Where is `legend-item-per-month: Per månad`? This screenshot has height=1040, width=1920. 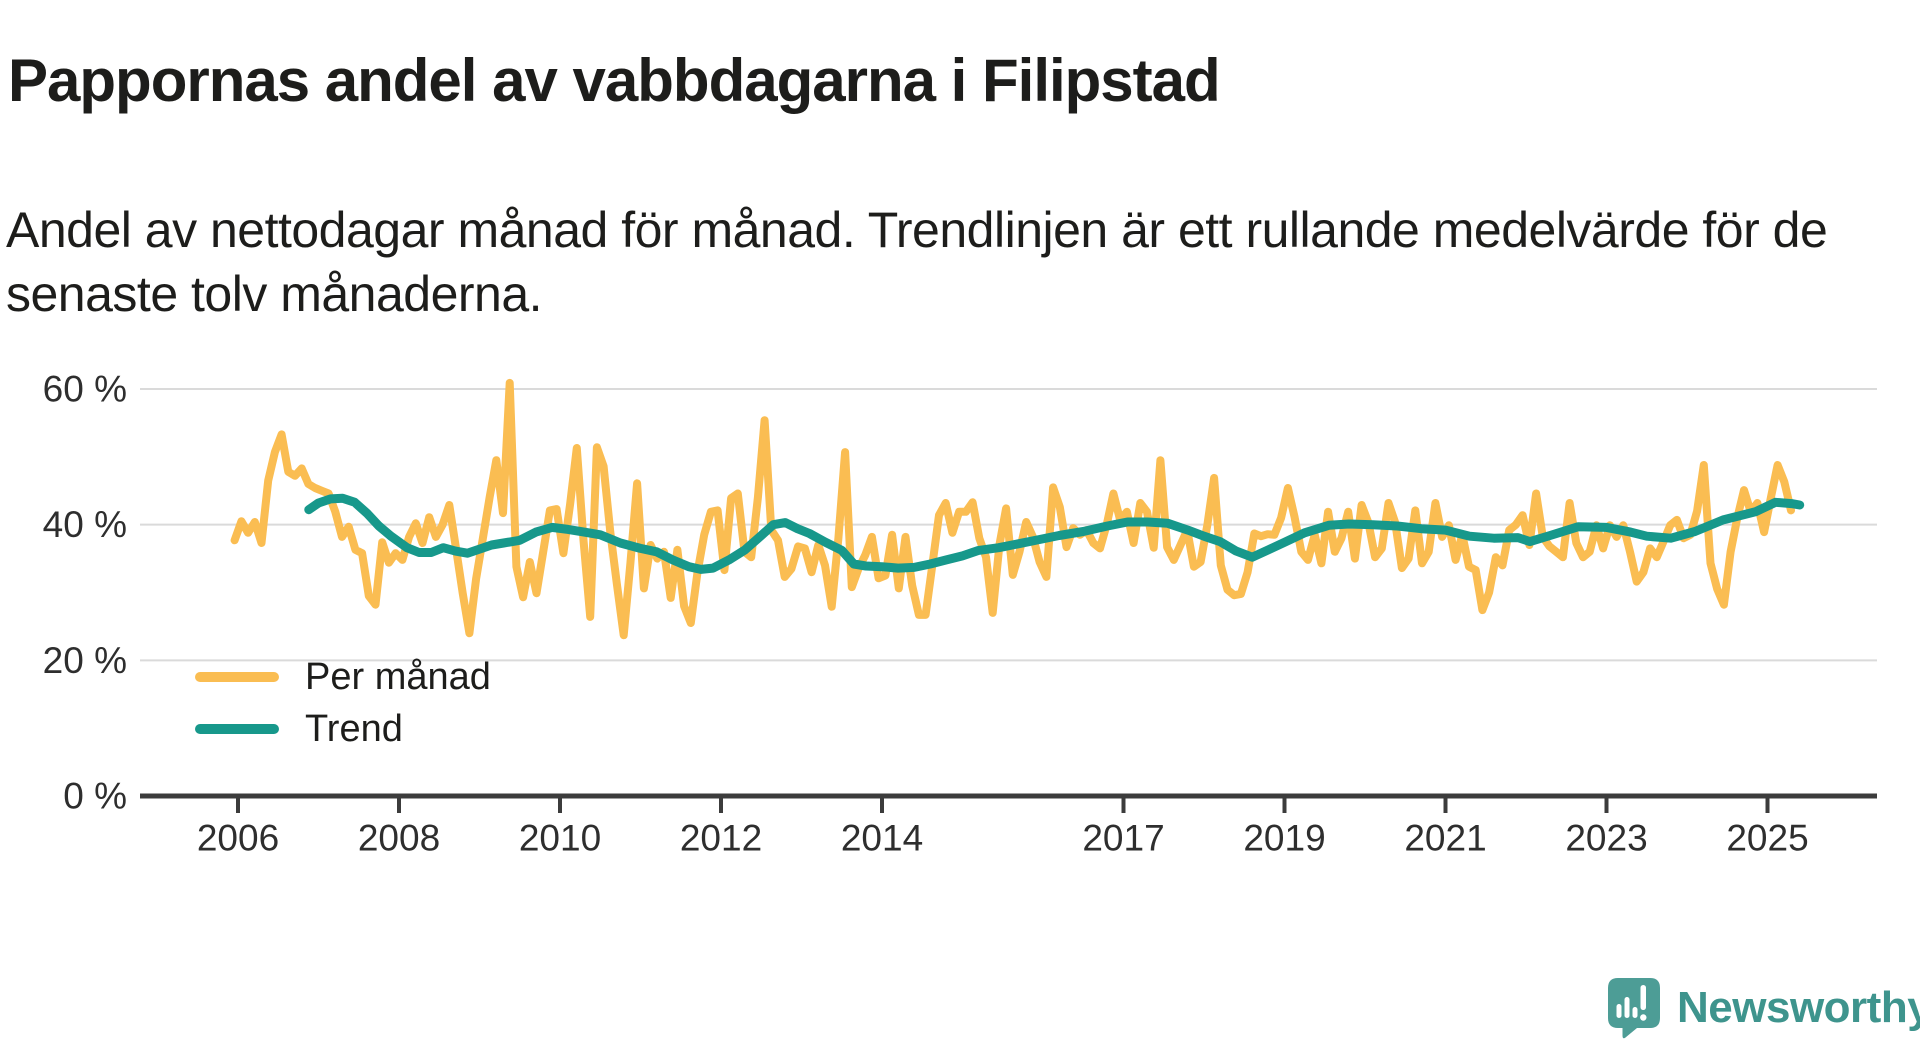 legend-item-per-month: Per månad is located at coordinates (343, 677).